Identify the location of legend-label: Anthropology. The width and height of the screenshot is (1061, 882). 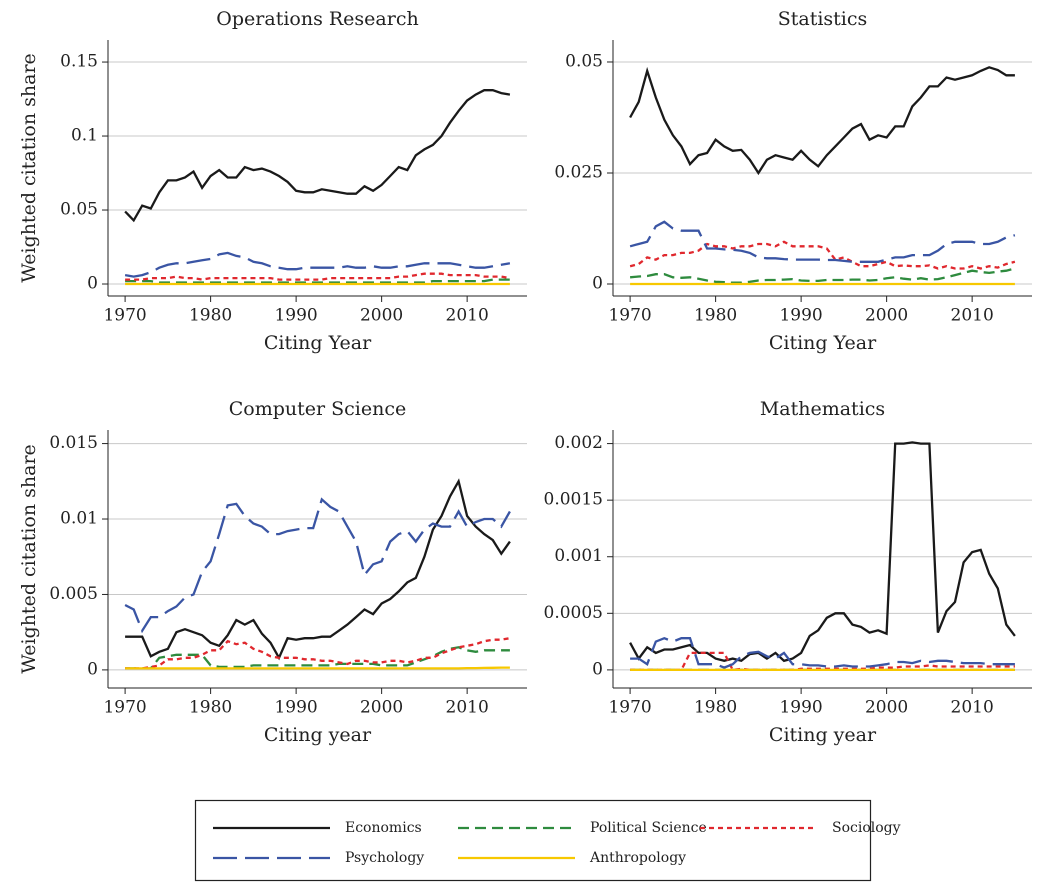
(637, 858).